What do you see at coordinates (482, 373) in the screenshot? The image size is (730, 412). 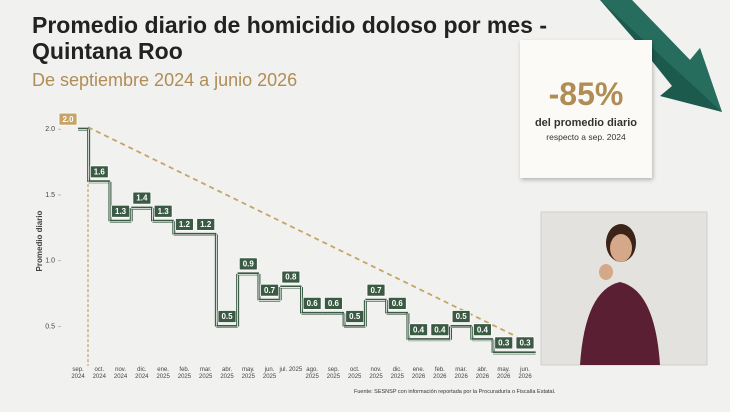 I see `x-tick-label: abr. 2026` at bounding box center [482, 373].